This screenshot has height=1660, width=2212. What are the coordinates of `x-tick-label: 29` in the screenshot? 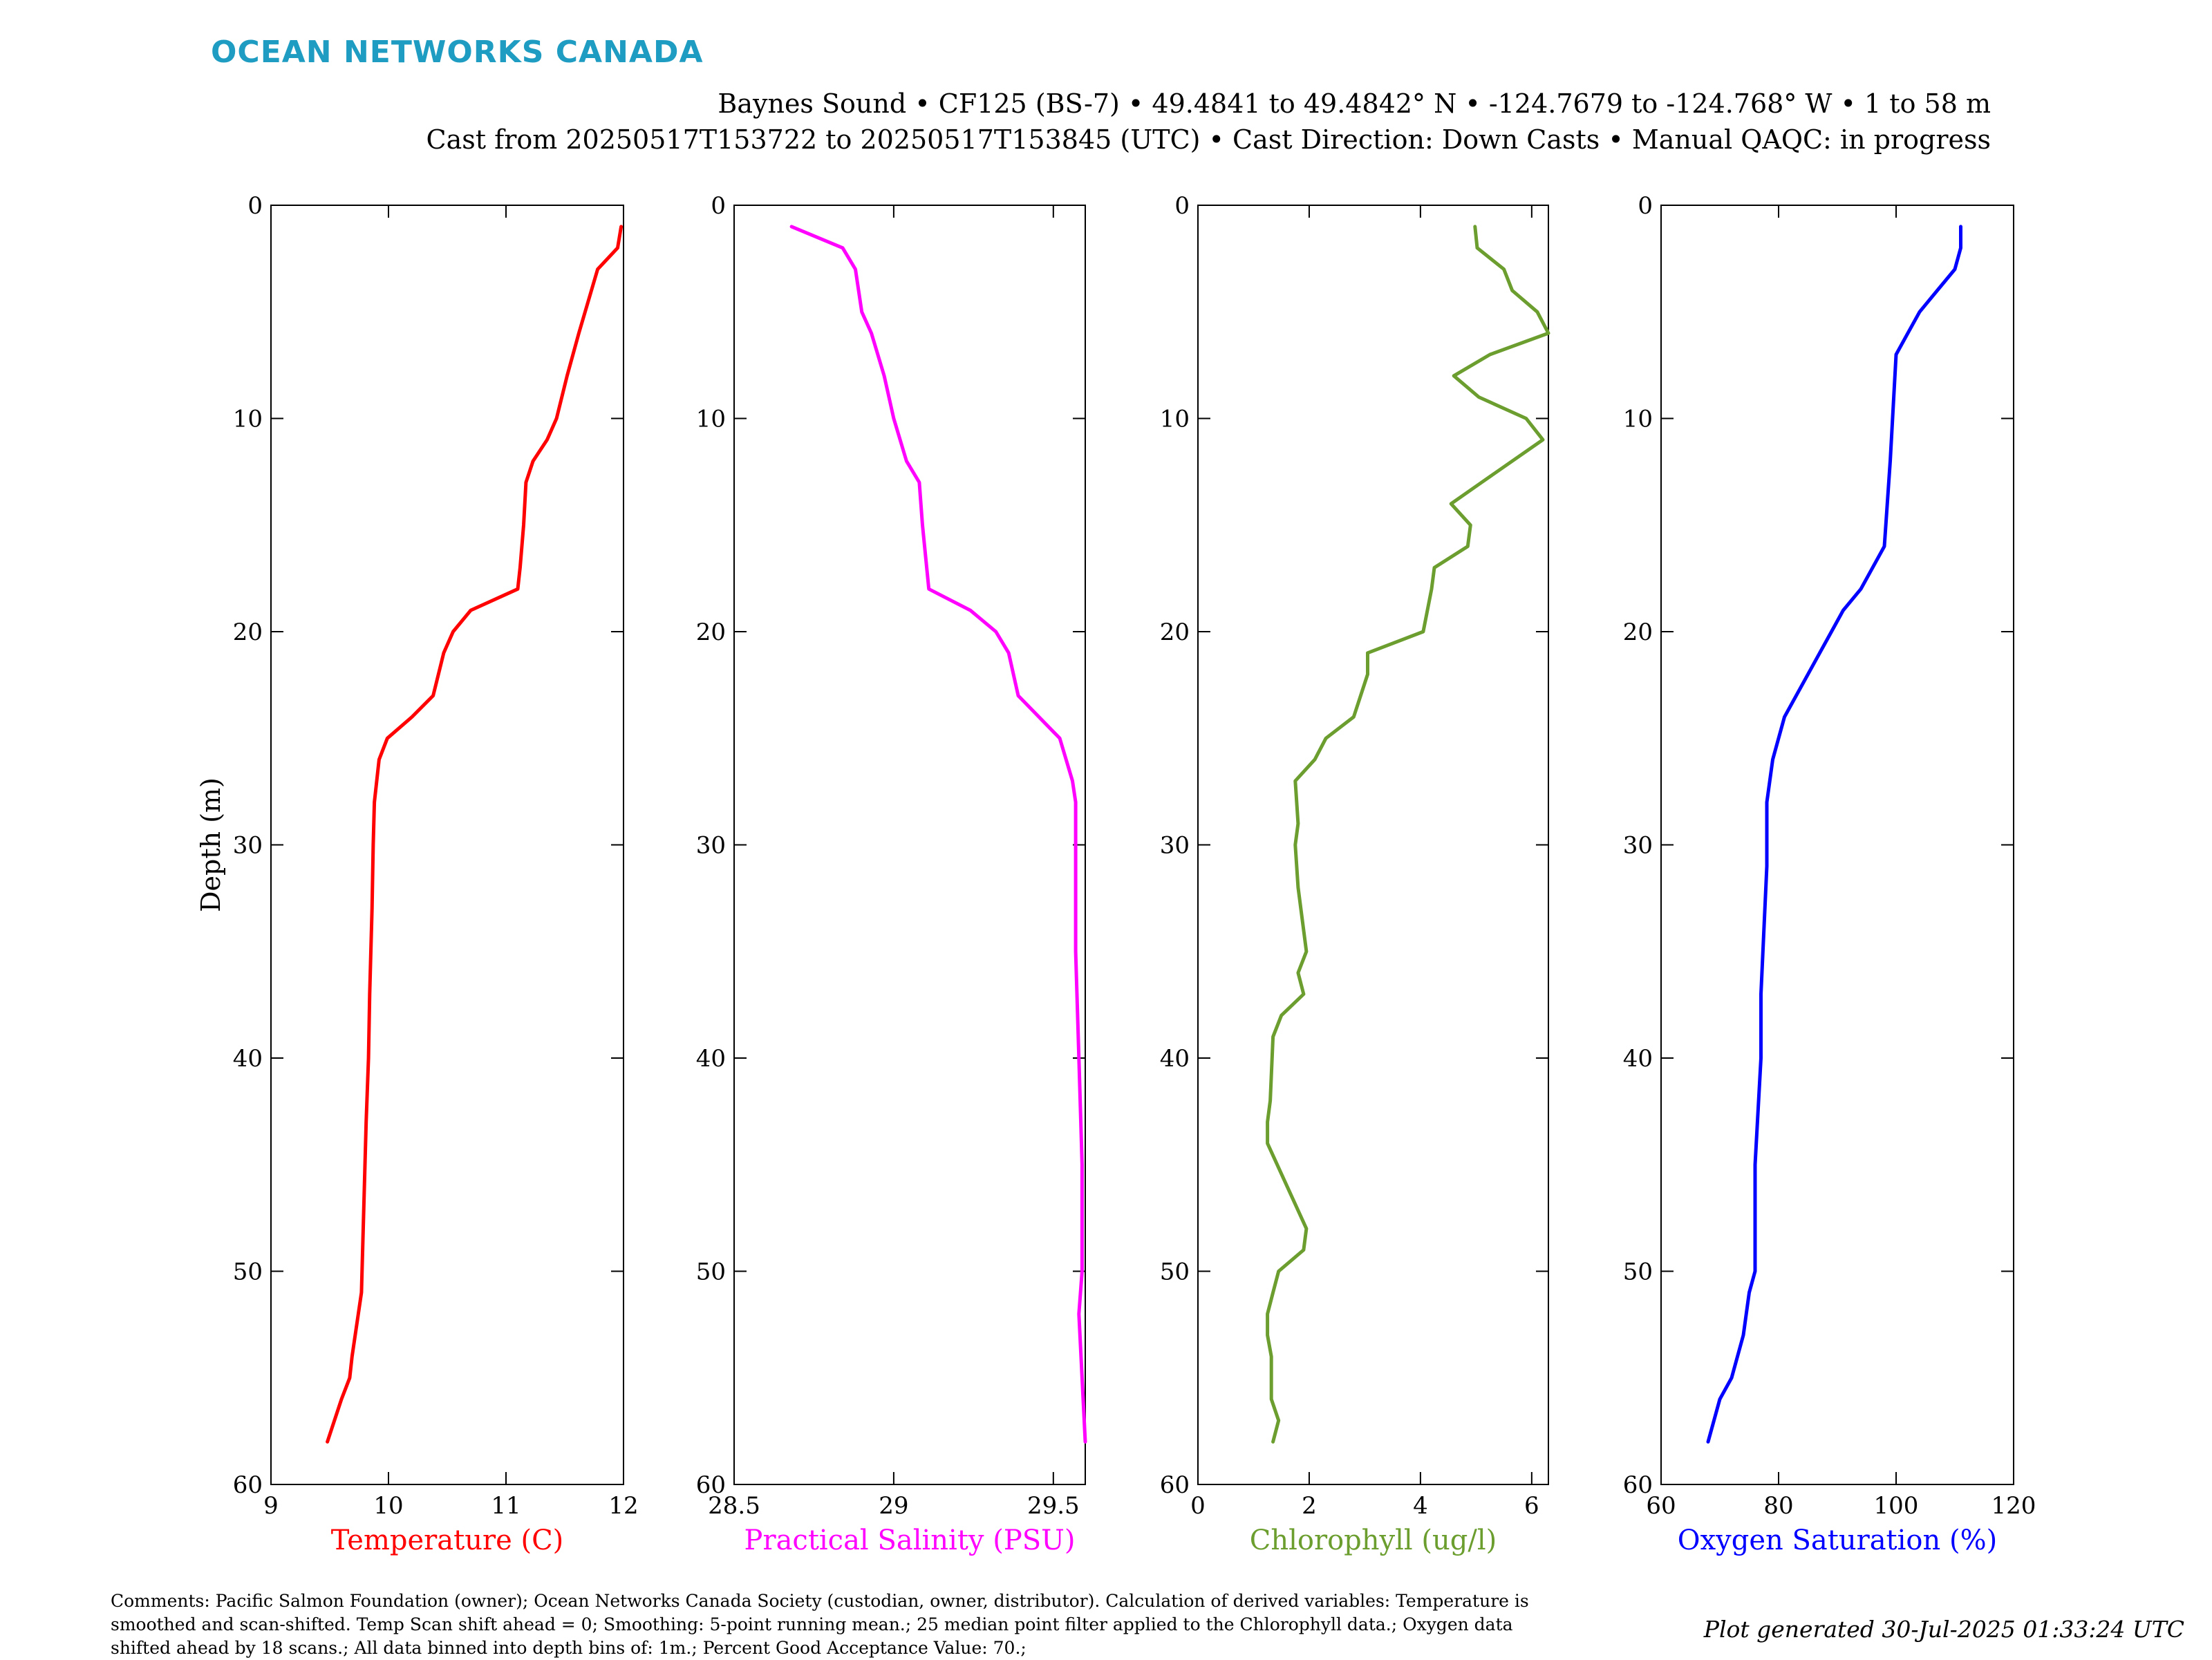 It's located at (894, 1506).